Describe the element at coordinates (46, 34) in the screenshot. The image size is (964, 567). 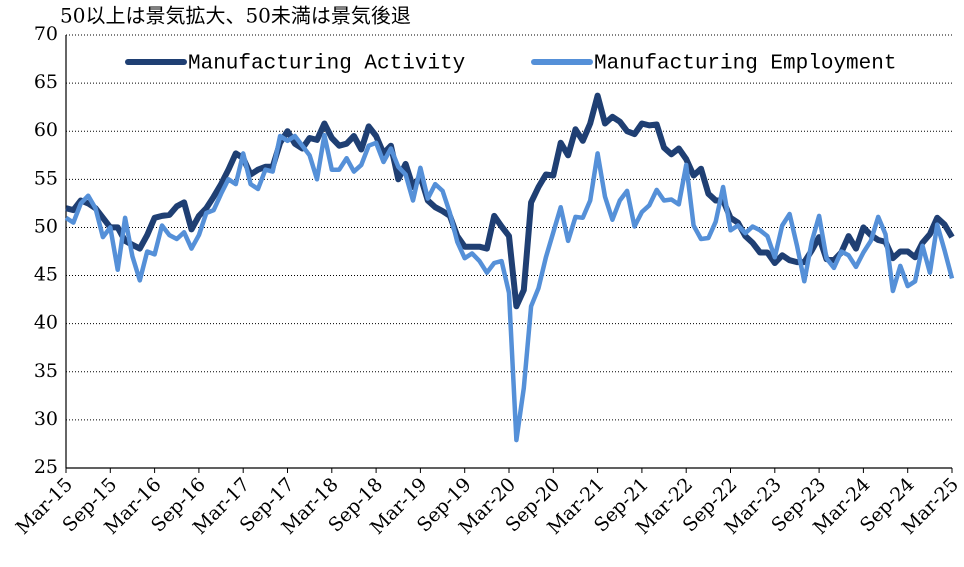
I see `y-tick-label: 70` at that location.